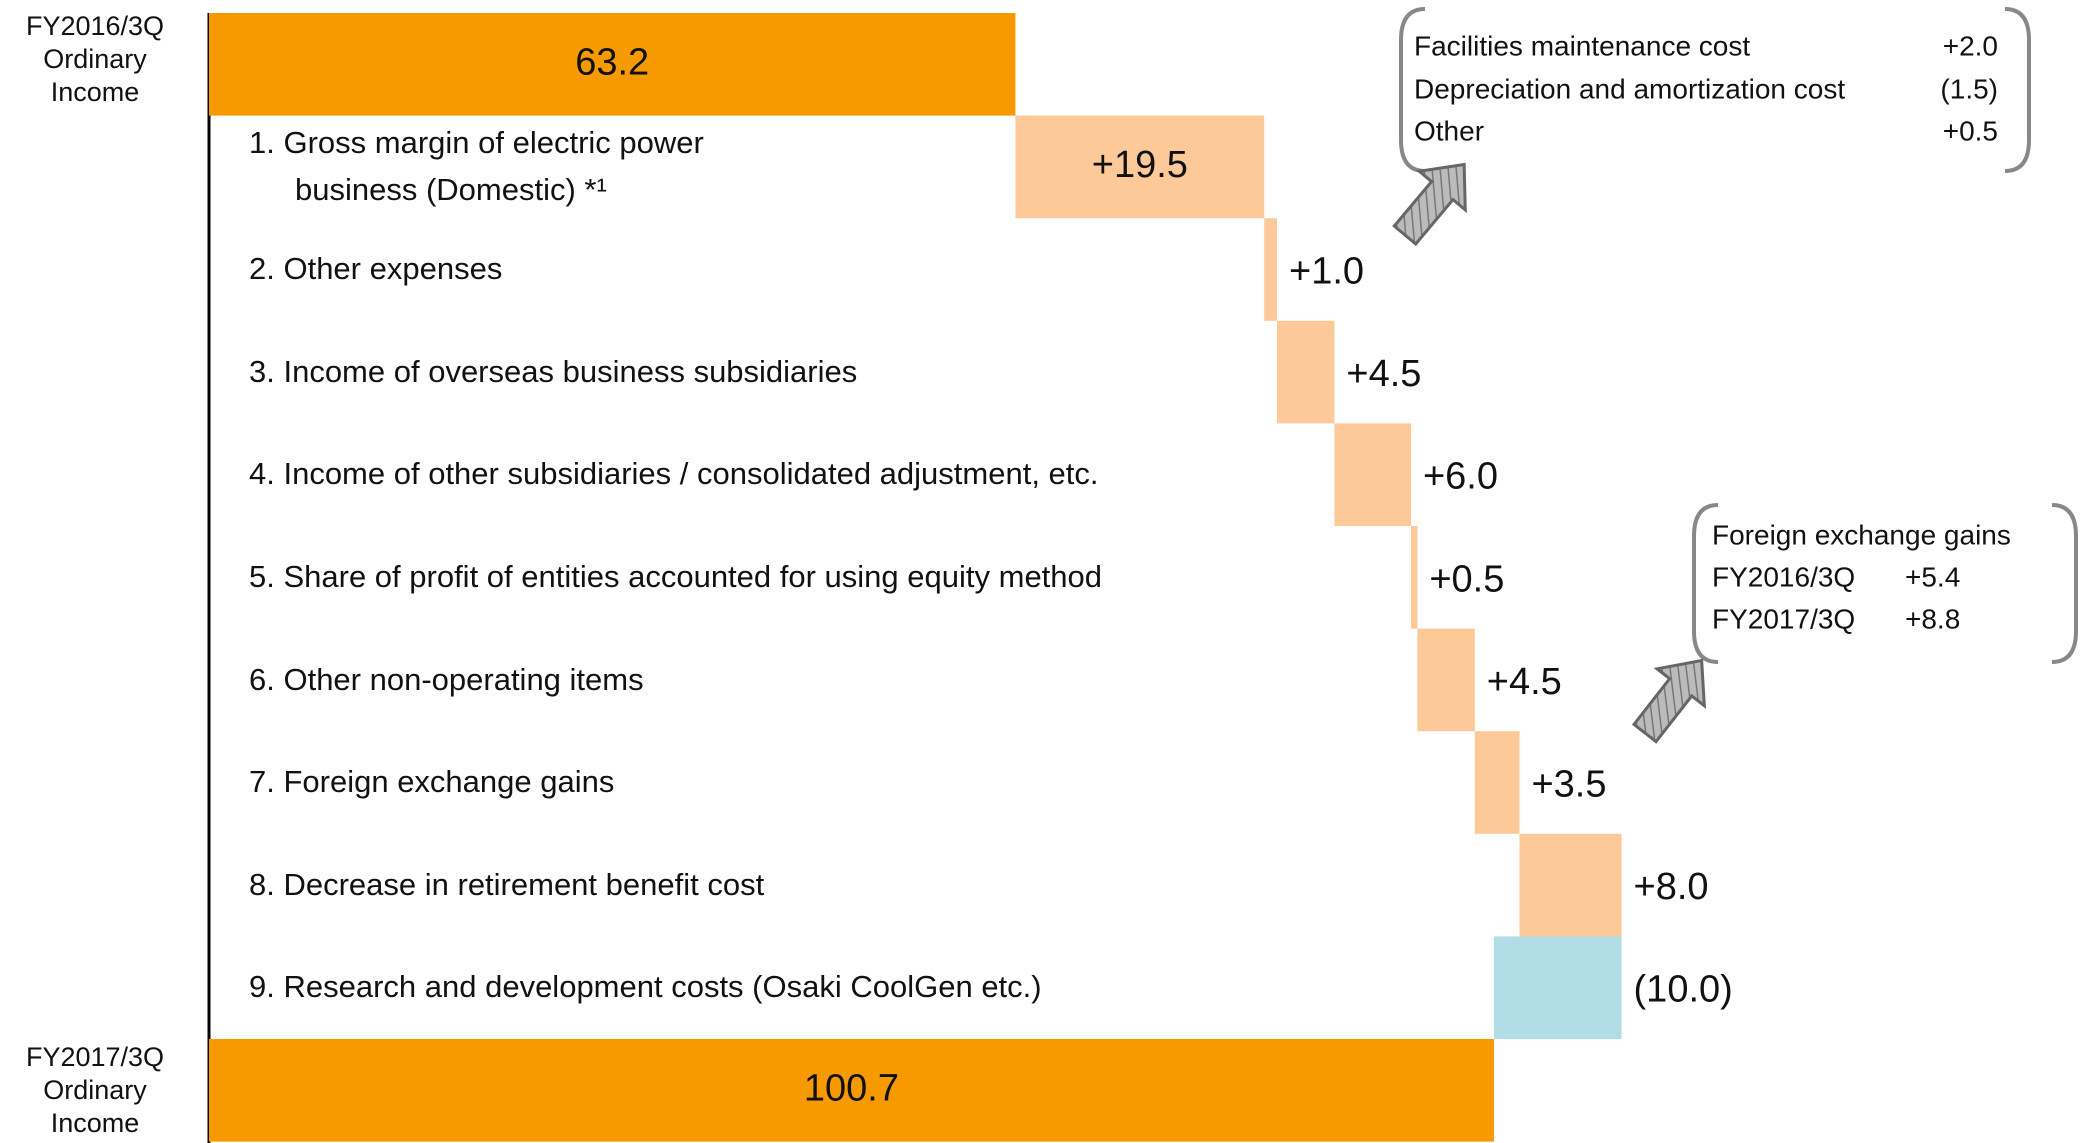  Describe the element at coordinates (1466, 579) in the screenshot. I see `value-label: +0.5` at that location.